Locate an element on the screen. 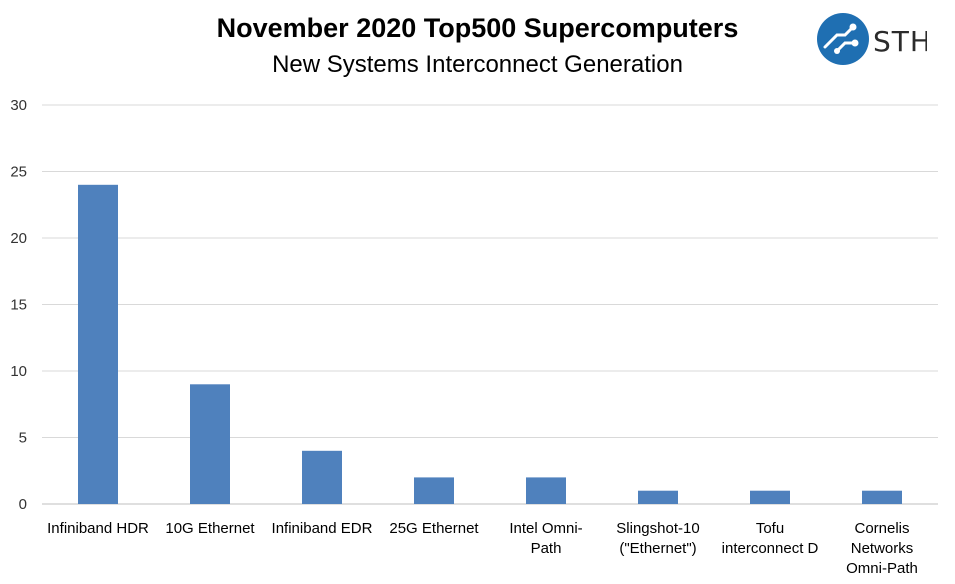 The height and width of the screenshot is (584, 955). y-axis-ticks: 0 5 10 15 20 25 30 is located at coordinates (18, 305).